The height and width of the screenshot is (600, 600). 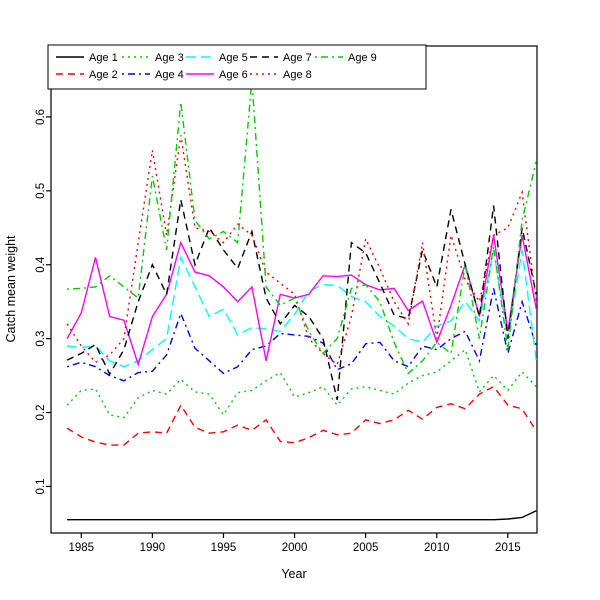 What do you see at coordinates (41, 117) in the screenshot?
I see `y-tick-label: 0.6` at bounding box center [41, 117].